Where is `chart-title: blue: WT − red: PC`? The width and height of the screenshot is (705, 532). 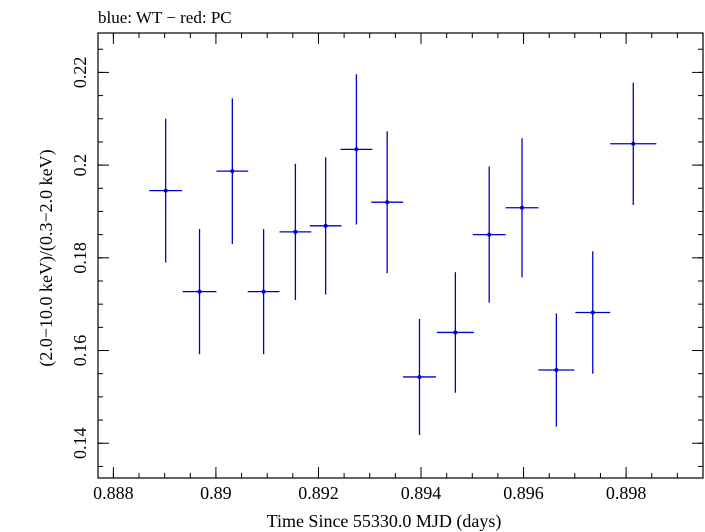 chart-title: blue: WT − red: PC is located at coordinates (165, 17).